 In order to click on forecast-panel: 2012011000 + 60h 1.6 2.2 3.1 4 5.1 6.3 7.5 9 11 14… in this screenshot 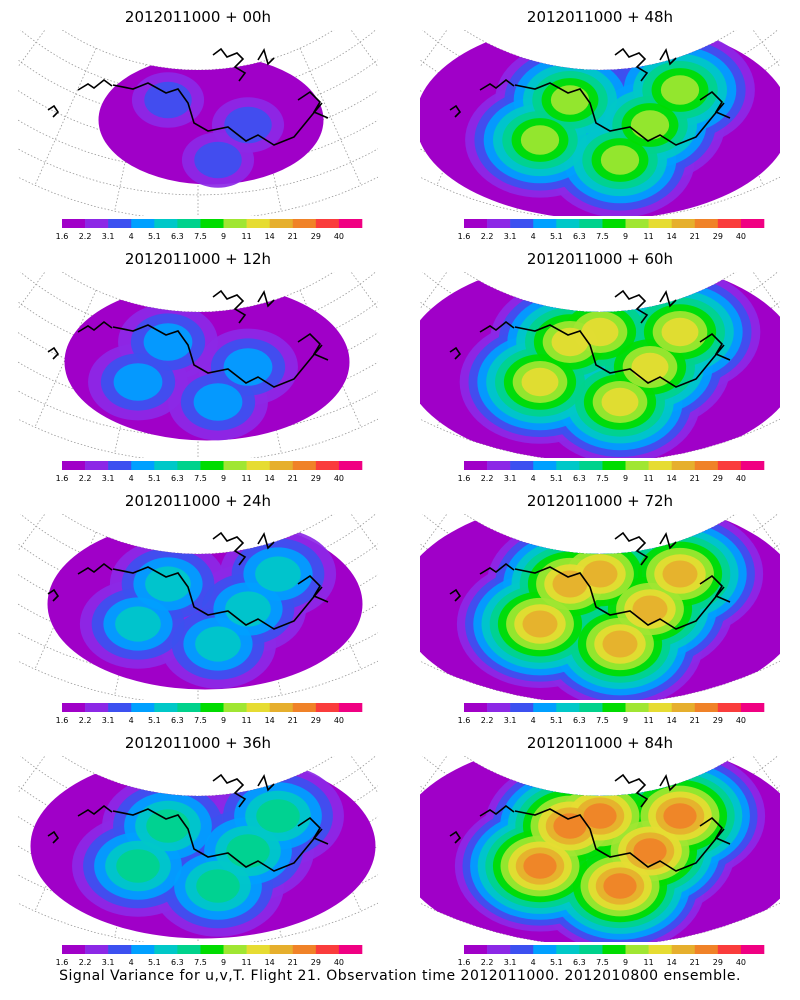, I will do `click(600, 366)`.